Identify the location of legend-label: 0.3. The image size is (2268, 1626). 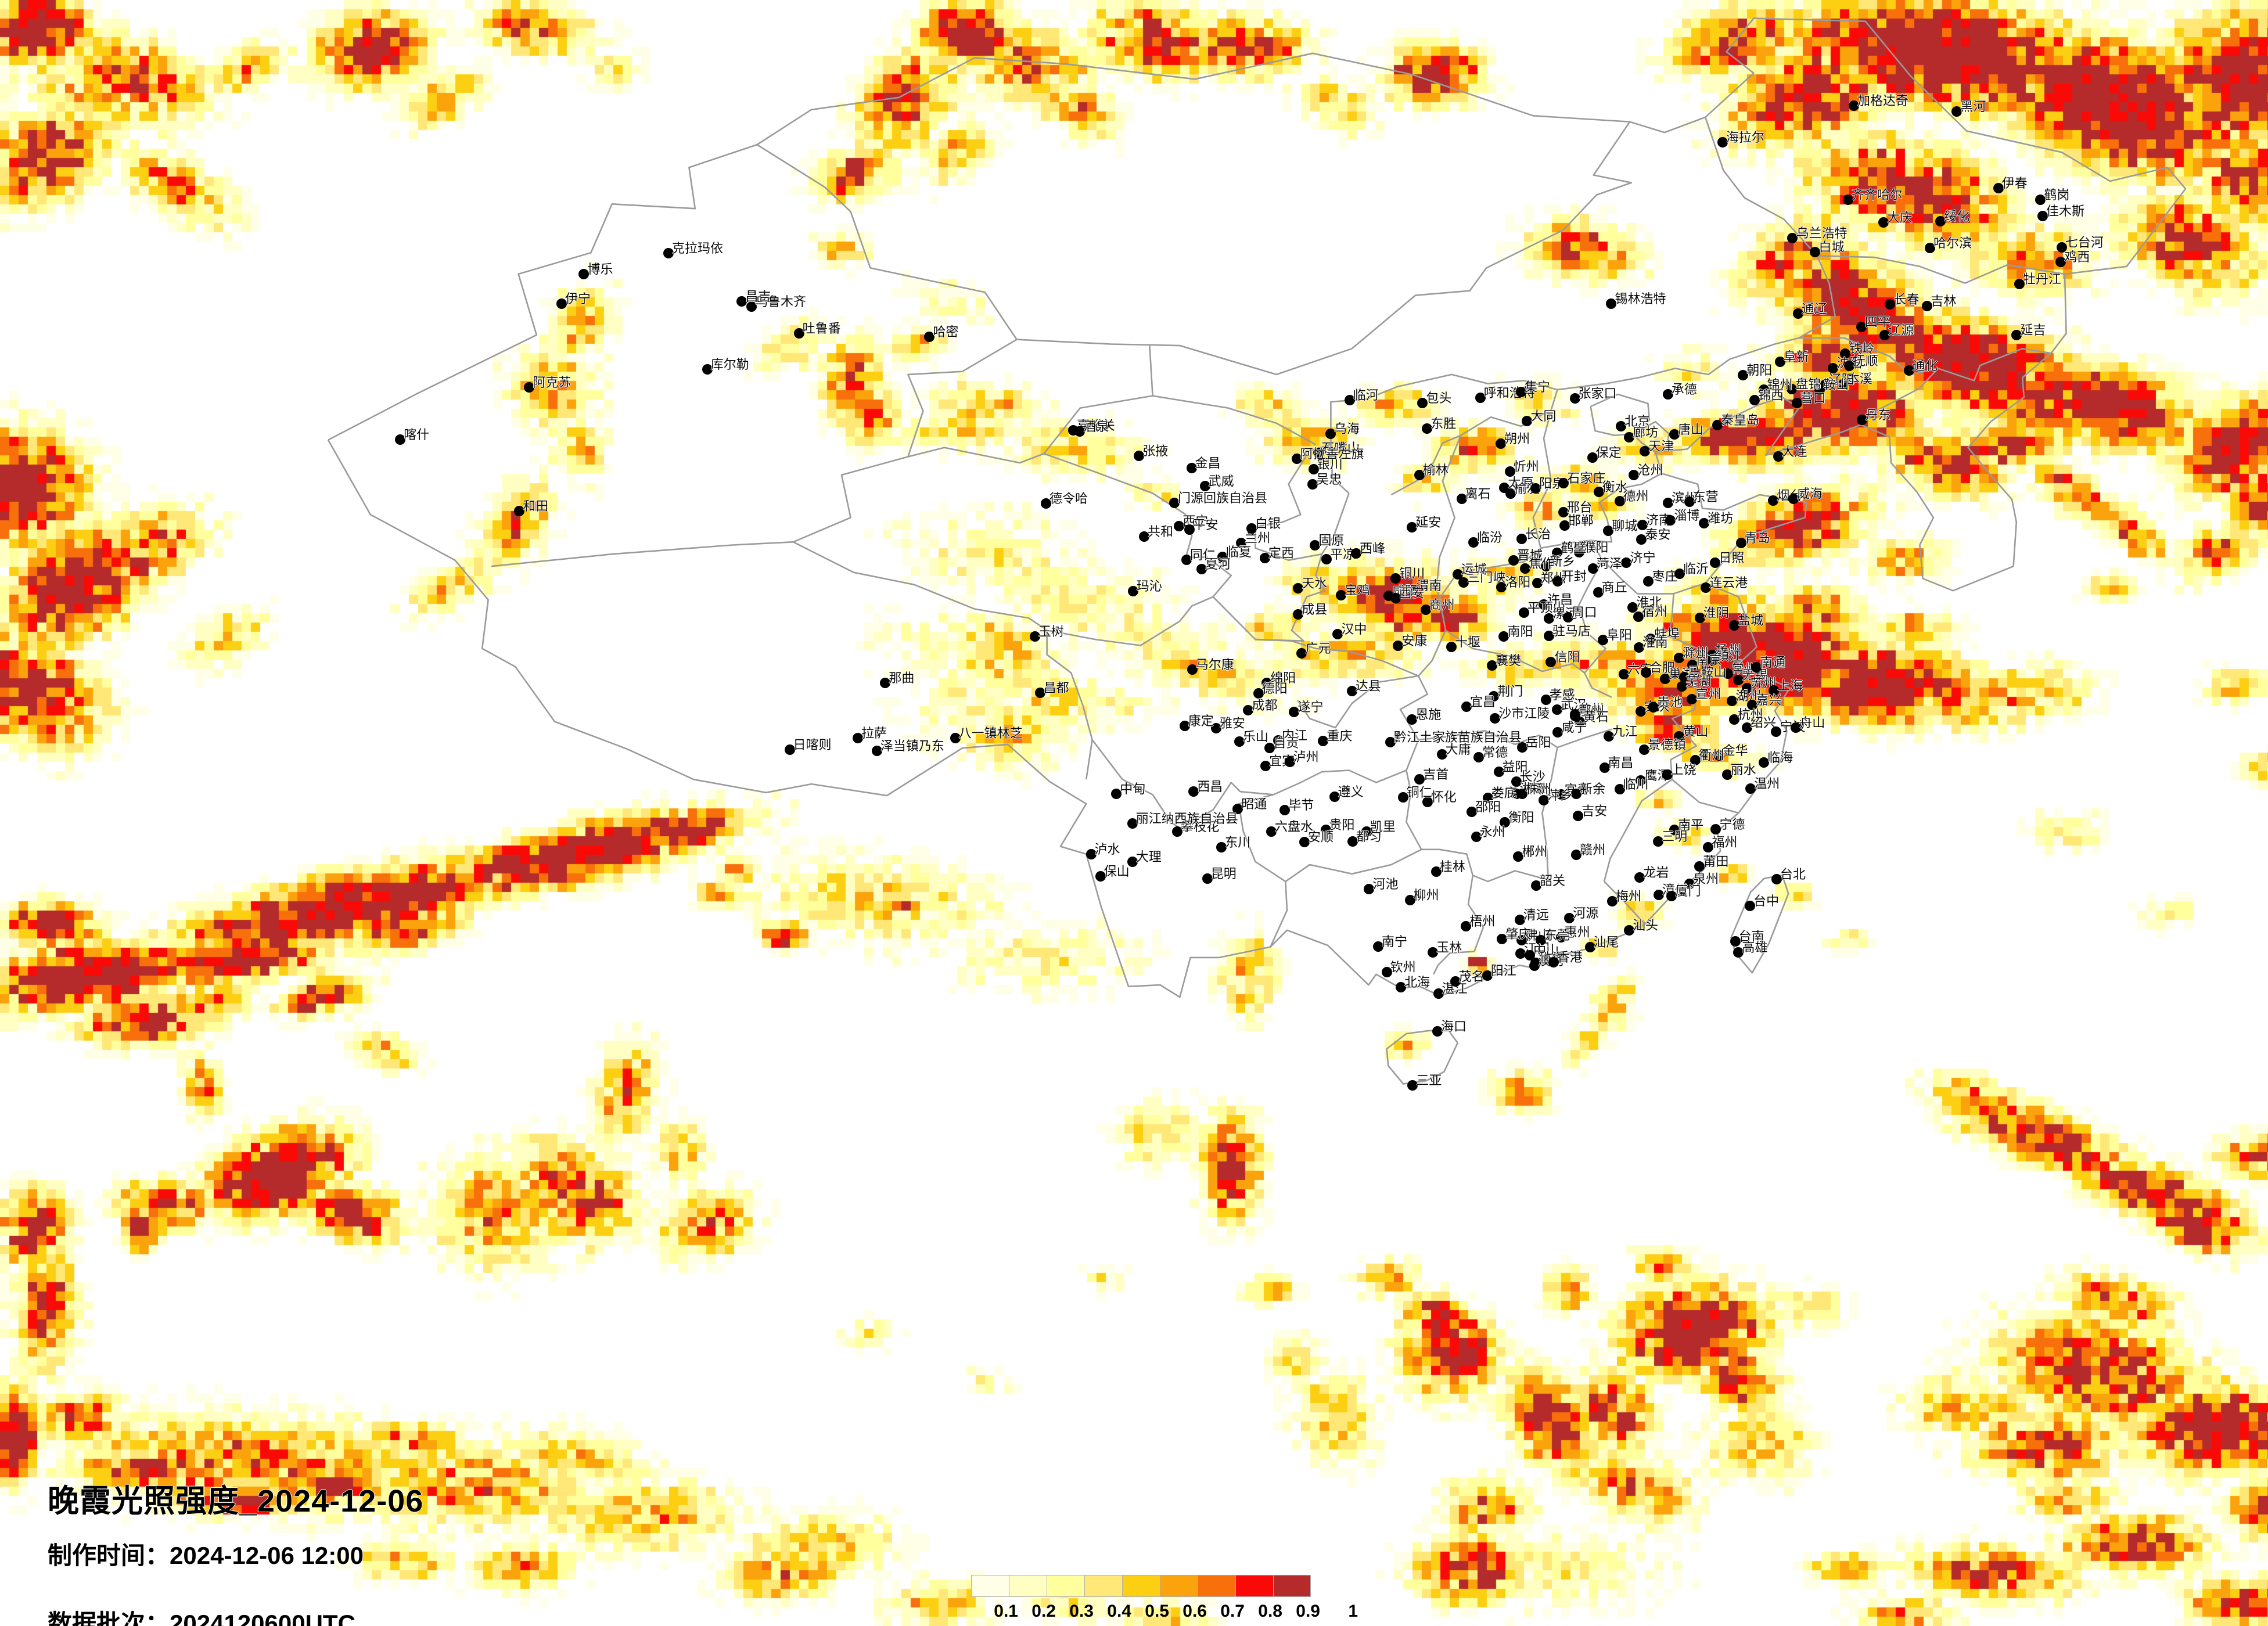
(1081, 1612).